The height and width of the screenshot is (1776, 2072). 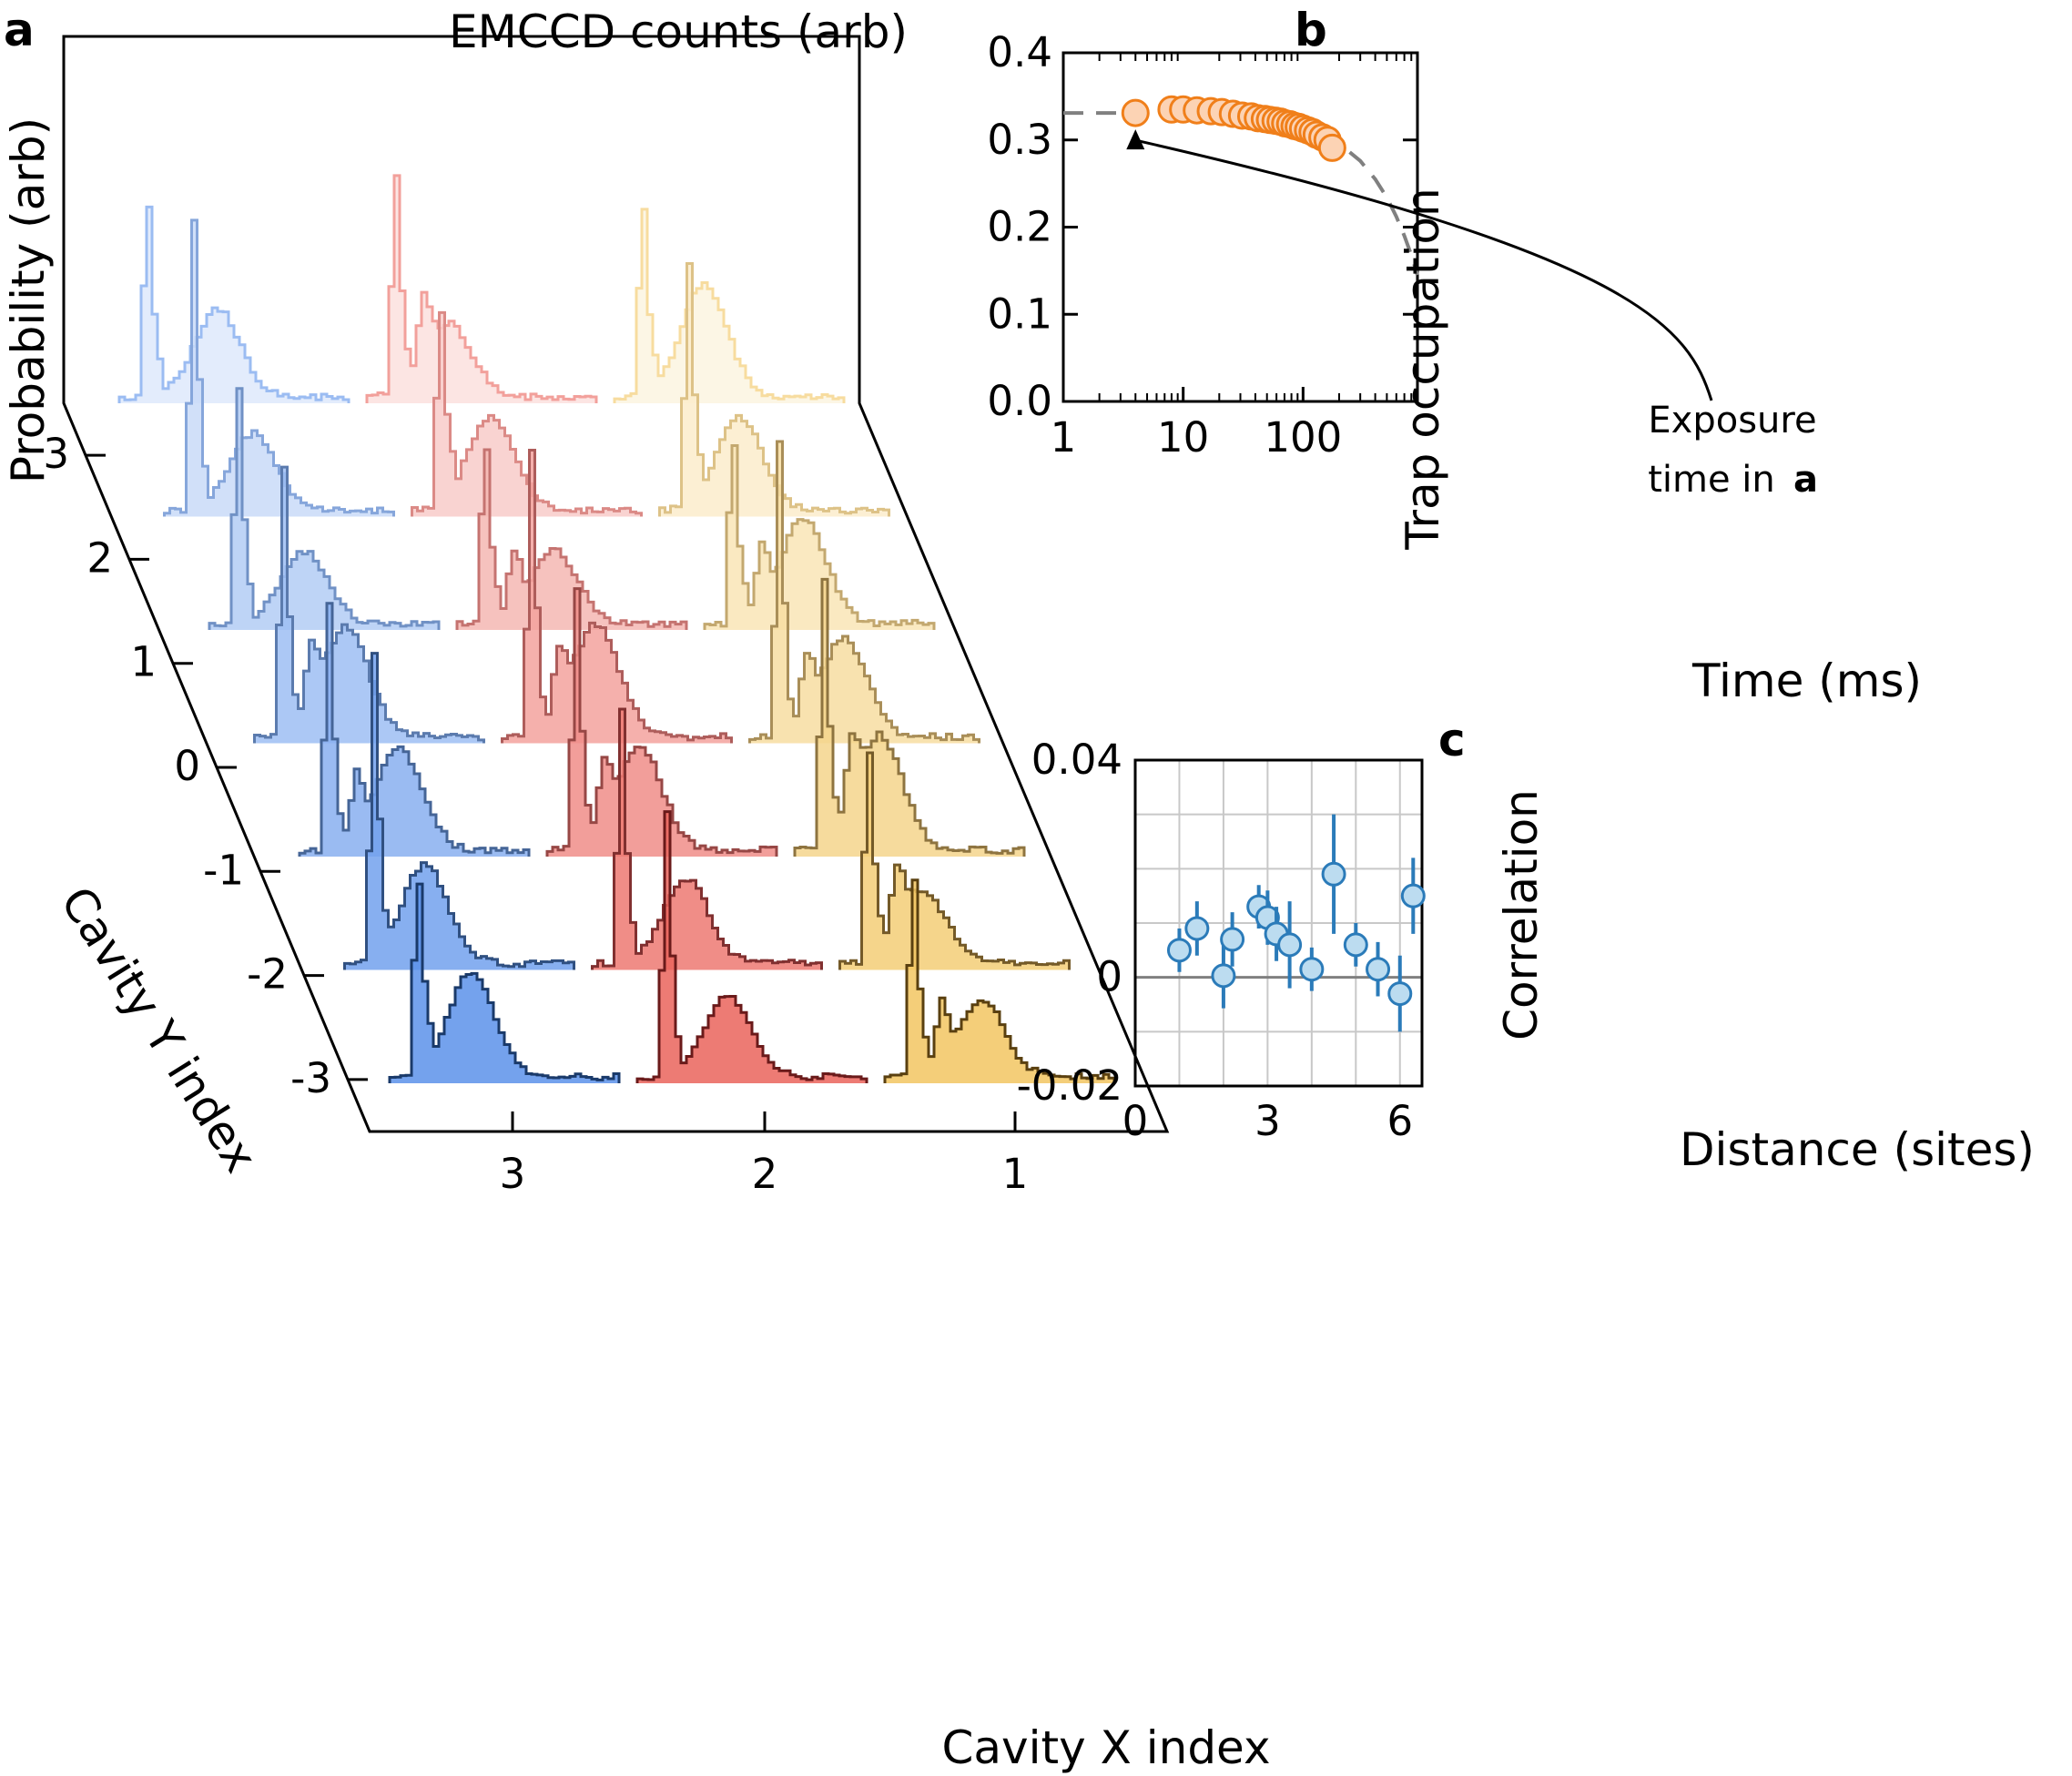 I want to click on panel-b-arrowhead, so click(x=1135, y=139).